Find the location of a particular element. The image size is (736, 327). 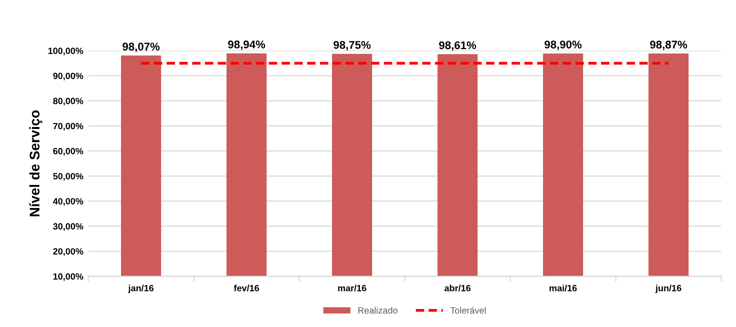

y-tick-label: 10,00% is located at coordinates (68, 277).